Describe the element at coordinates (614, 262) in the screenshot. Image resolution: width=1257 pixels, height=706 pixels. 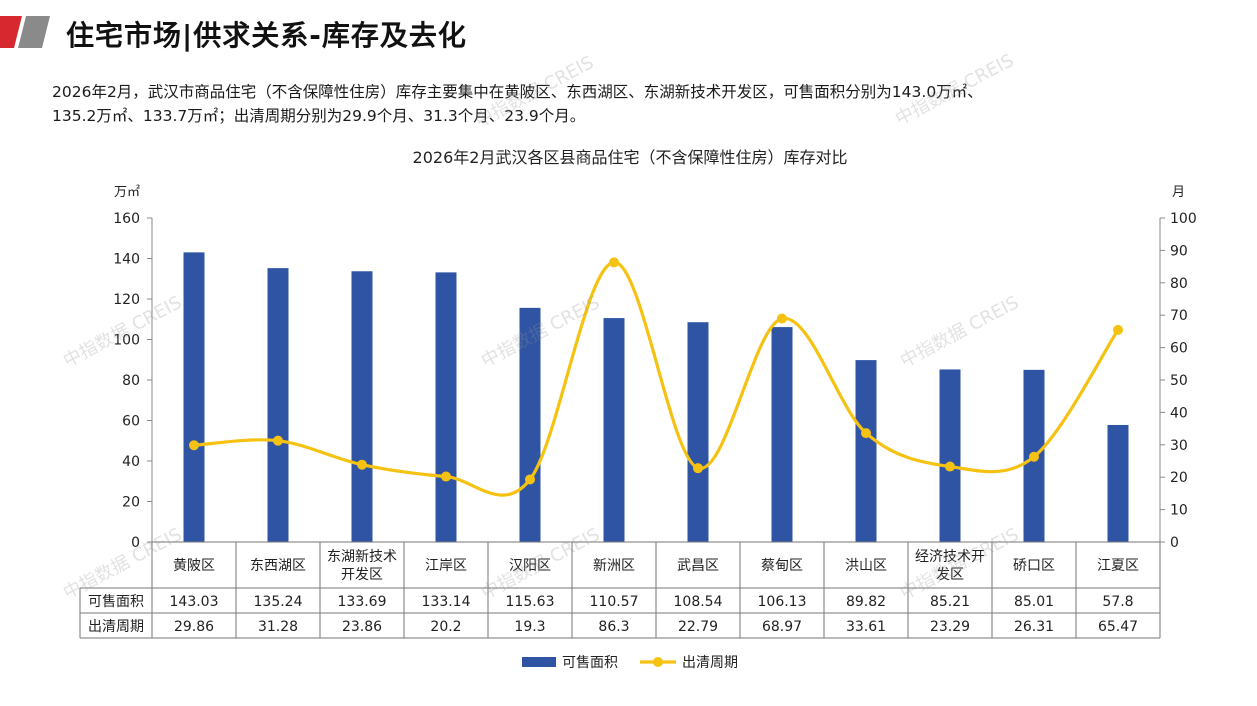
I see `line-point-新洲区` at that location.